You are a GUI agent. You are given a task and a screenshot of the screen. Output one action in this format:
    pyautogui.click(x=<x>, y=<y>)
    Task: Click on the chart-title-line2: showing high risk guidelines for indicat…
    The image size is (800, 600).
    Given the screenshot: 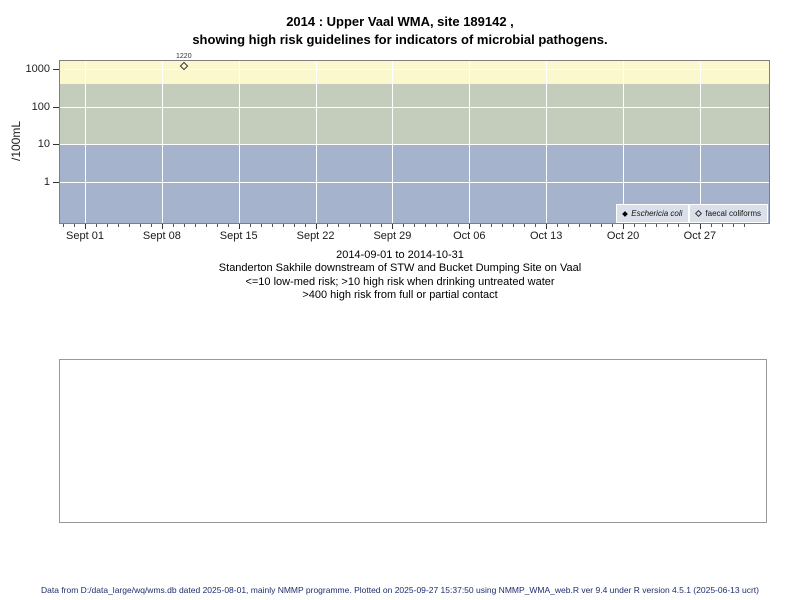 What is the action you would take?
    pyautogui.click(x=400, y=39)
    